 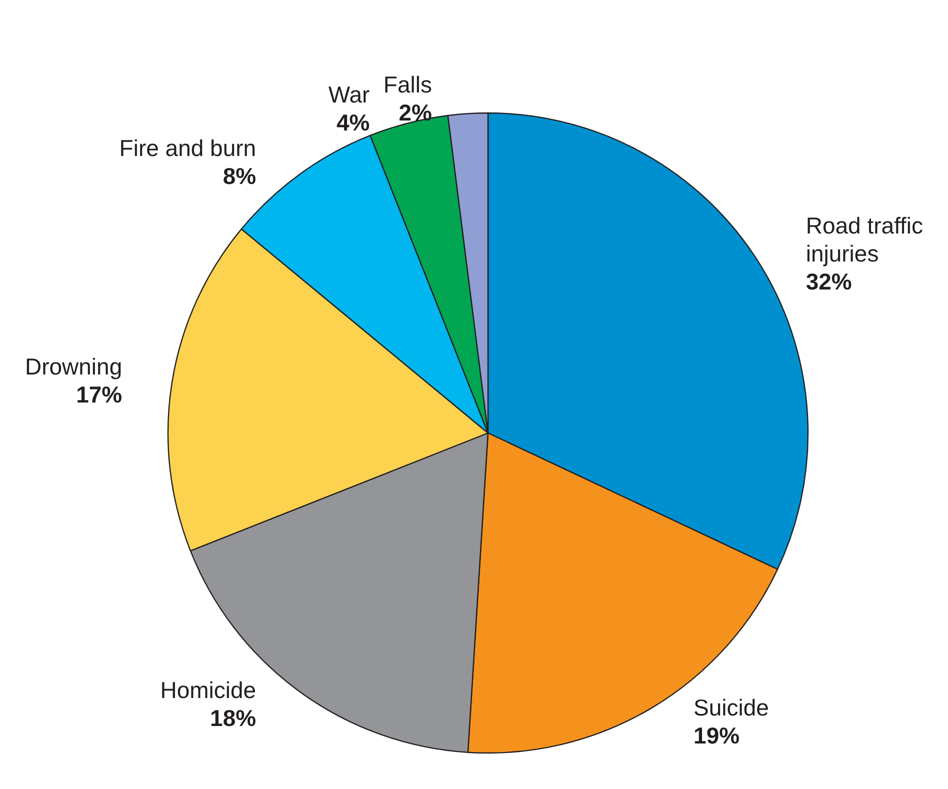 I want to click on data-label: 4%, so click(x=353, y=123).